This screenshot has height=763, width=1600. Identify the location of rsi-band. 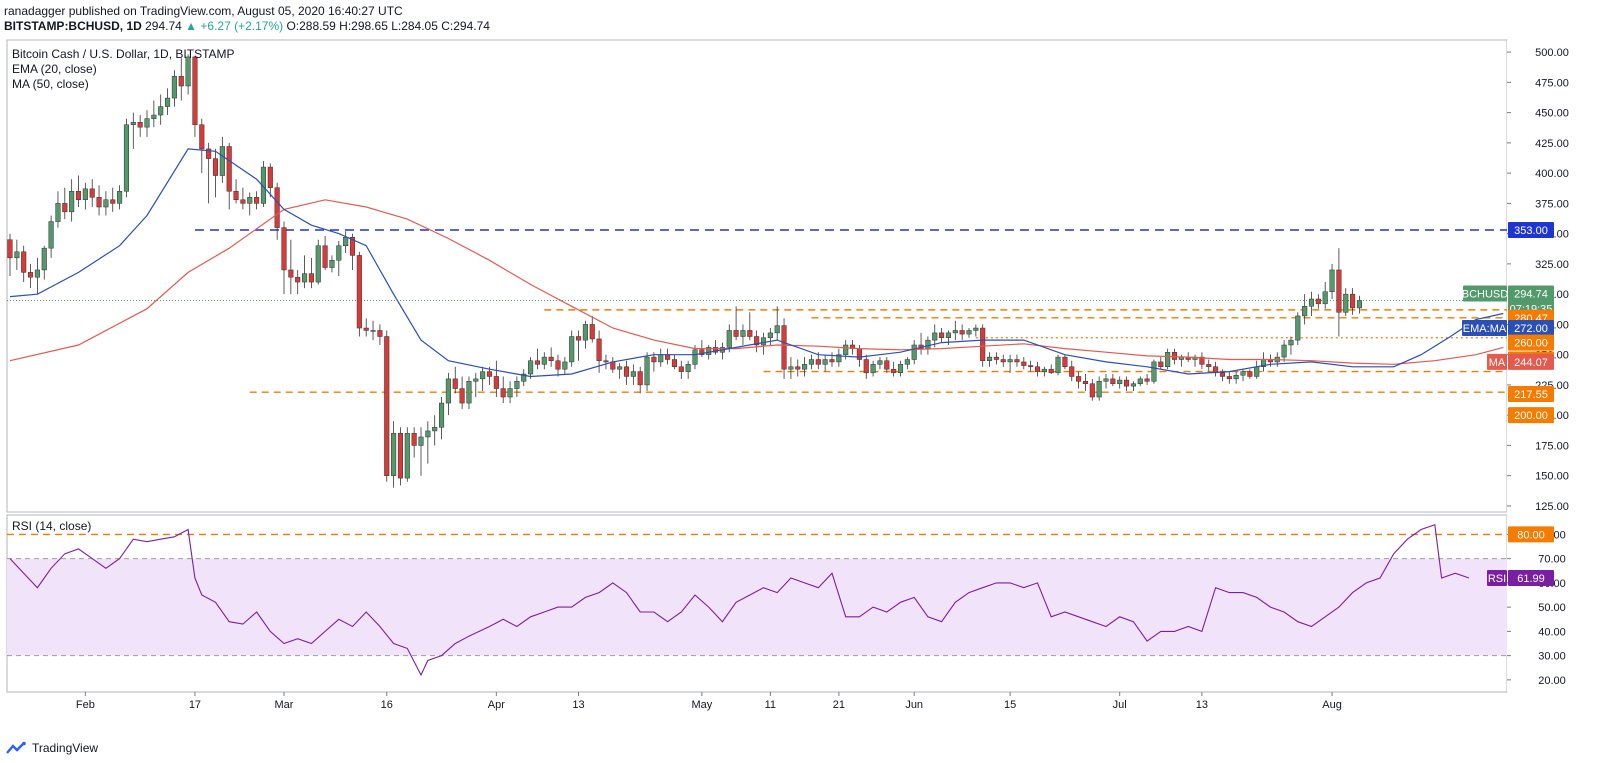
(757, 607).